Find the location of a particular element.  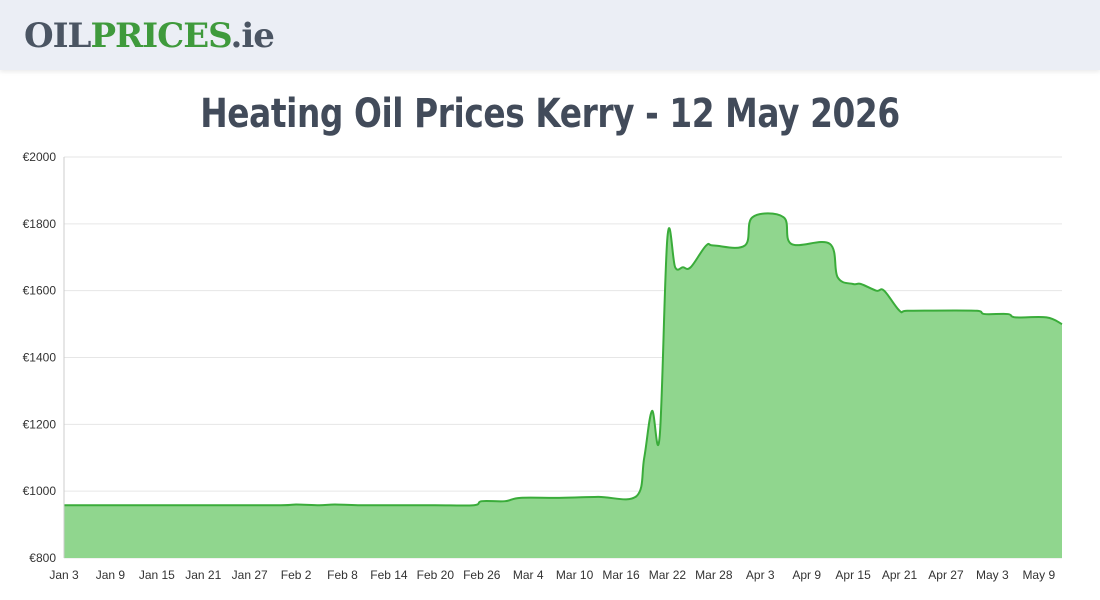

x-tick-label: Feb 8 is located at coordinates (342, 575).